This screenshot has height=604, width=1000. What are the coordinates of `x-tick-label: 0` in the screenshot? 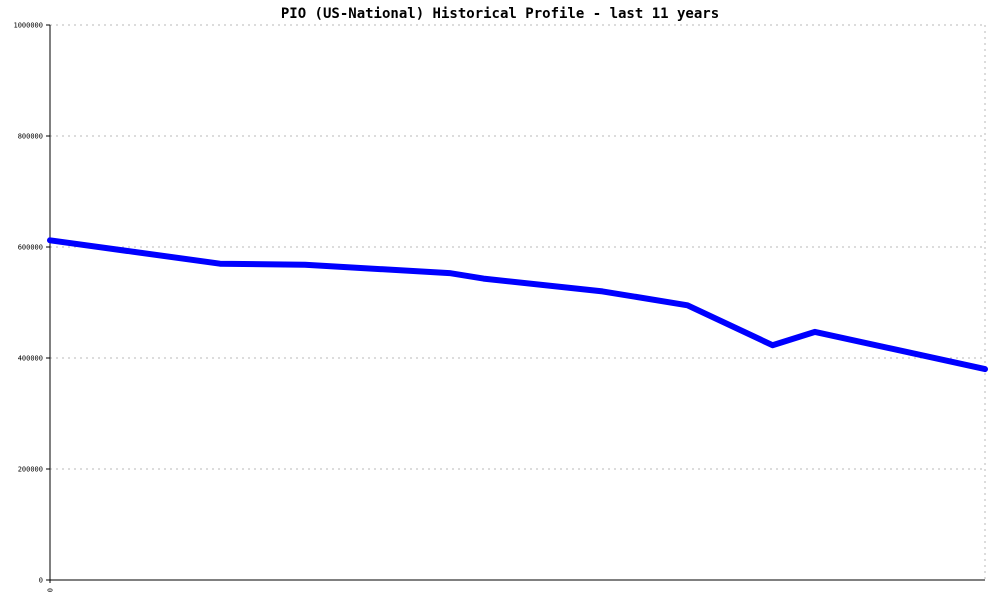 It's located at (51, 590).